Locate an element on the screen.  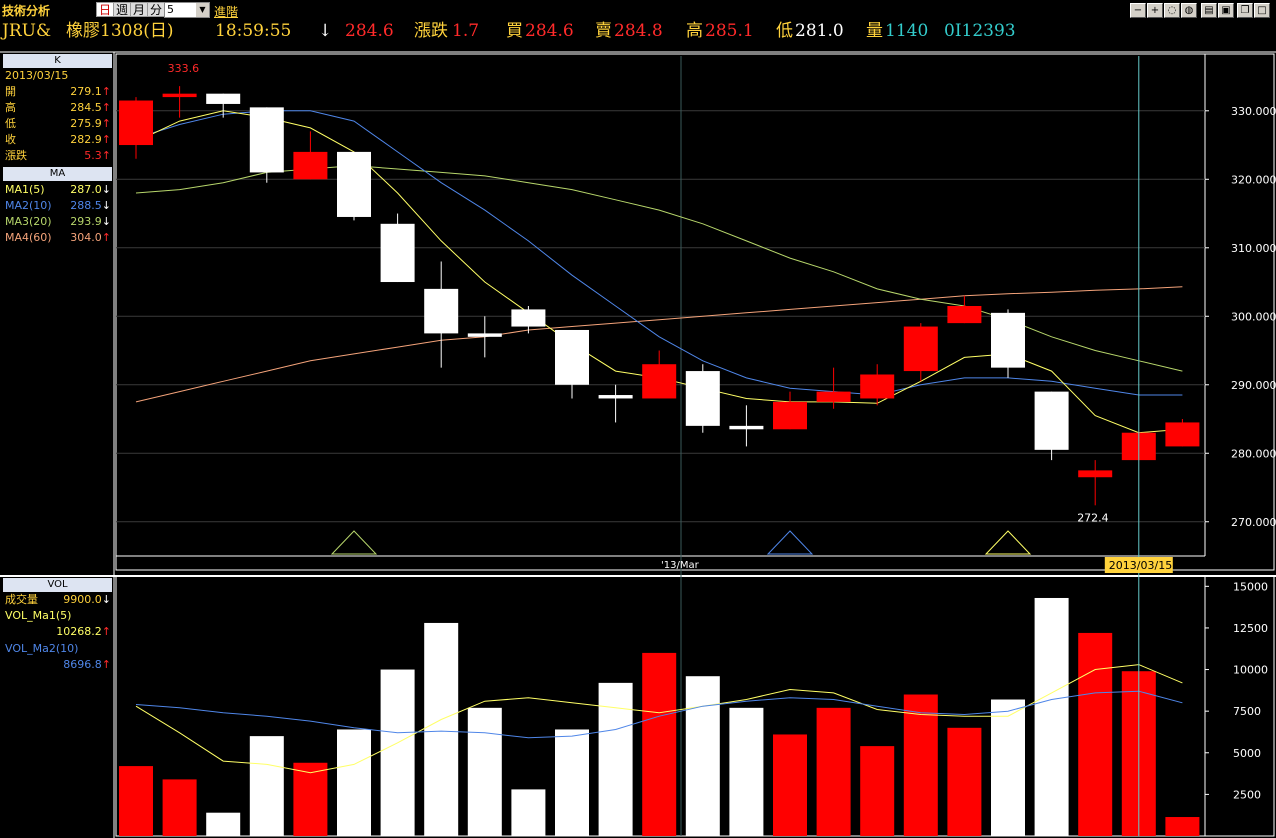
ma2-value: 288.5 is located at coordinates (86, 205).